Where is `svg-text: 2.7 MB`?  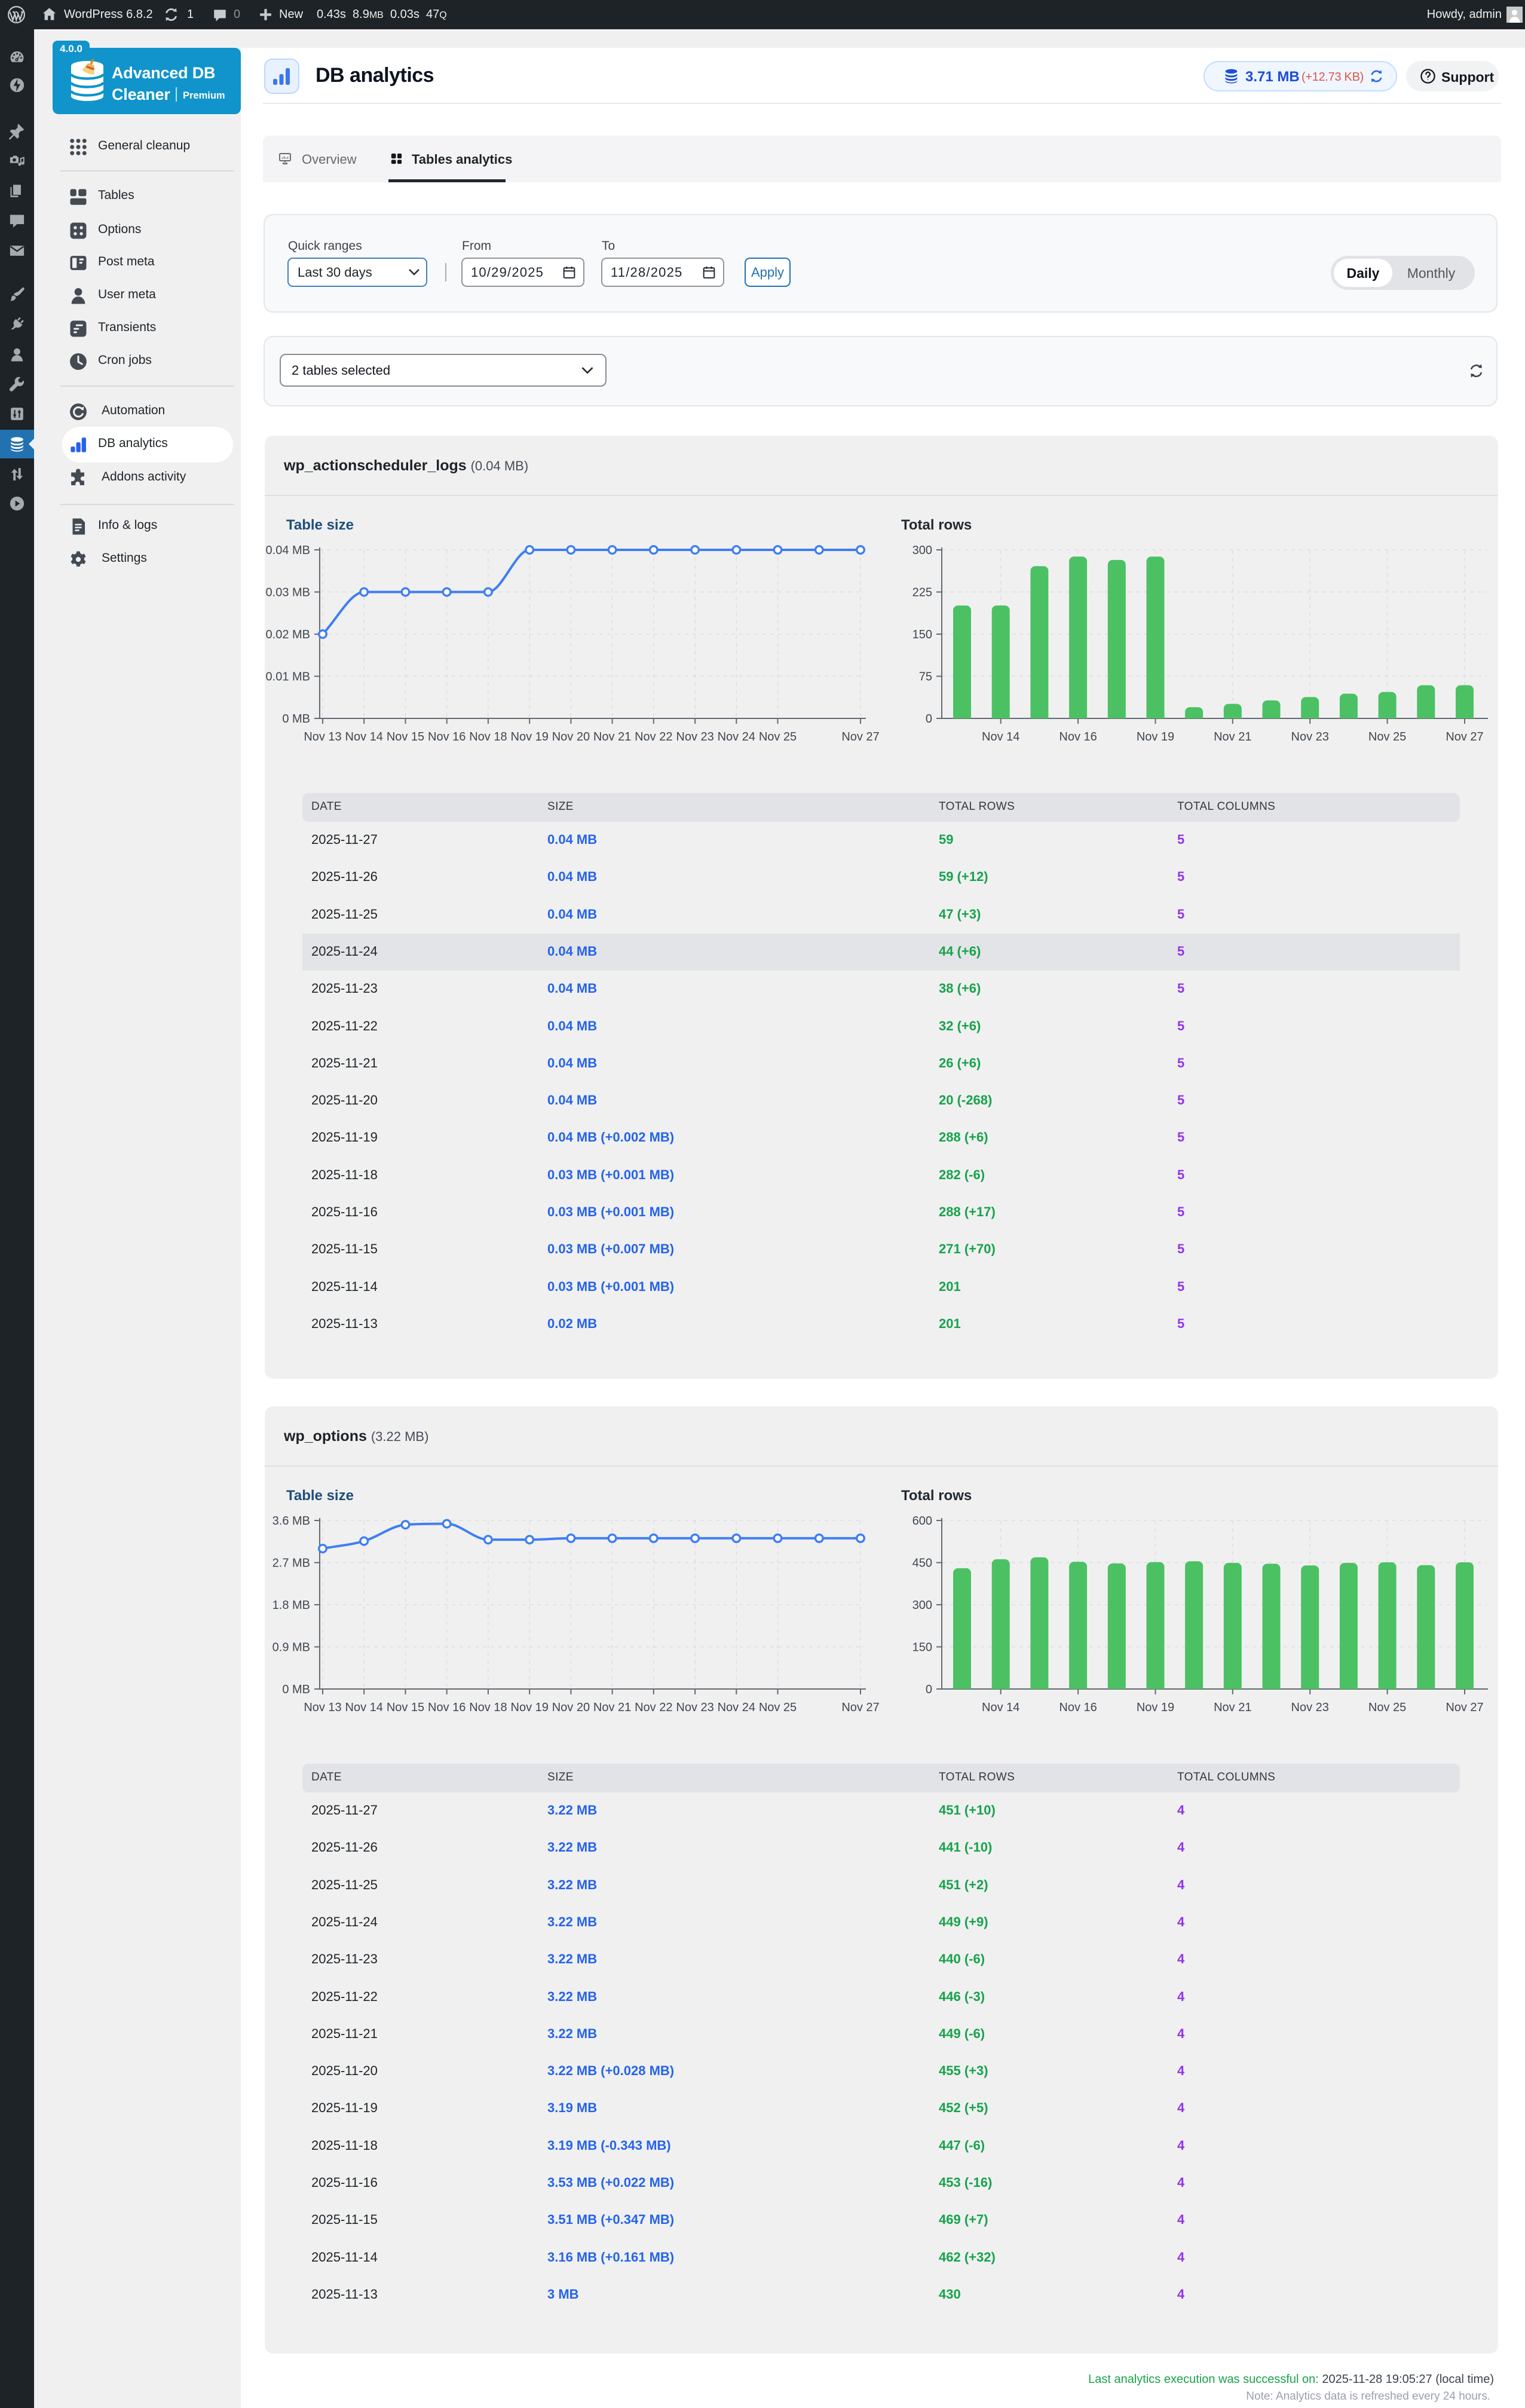
svg-text: 2.7 MB is located at coordinates (291, 1563).